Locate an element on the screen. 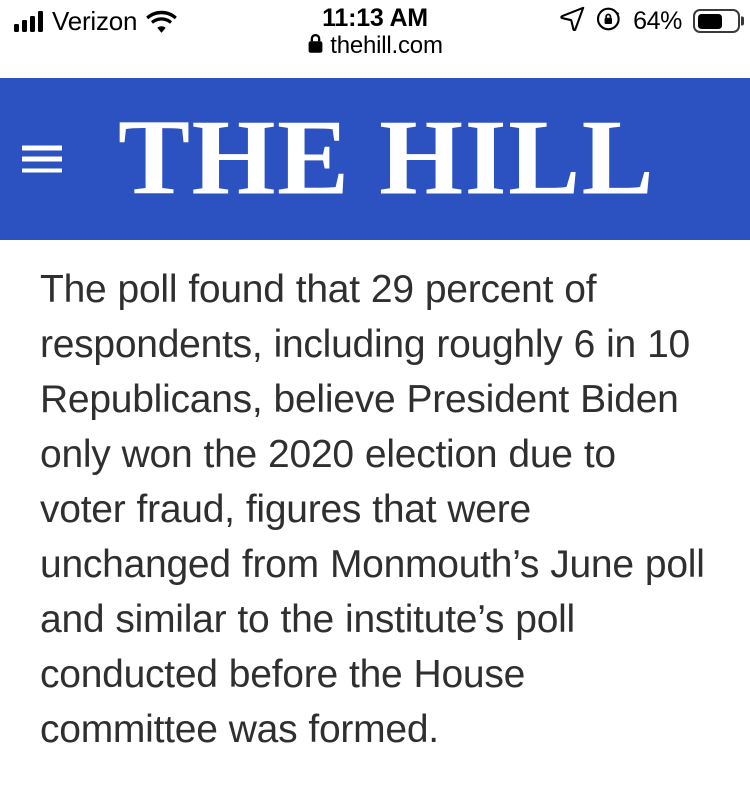 Image resolution: width=750 pixels, height=797 pixels. status-bar-left-group: Verizon is located at coordinates (96, 21).